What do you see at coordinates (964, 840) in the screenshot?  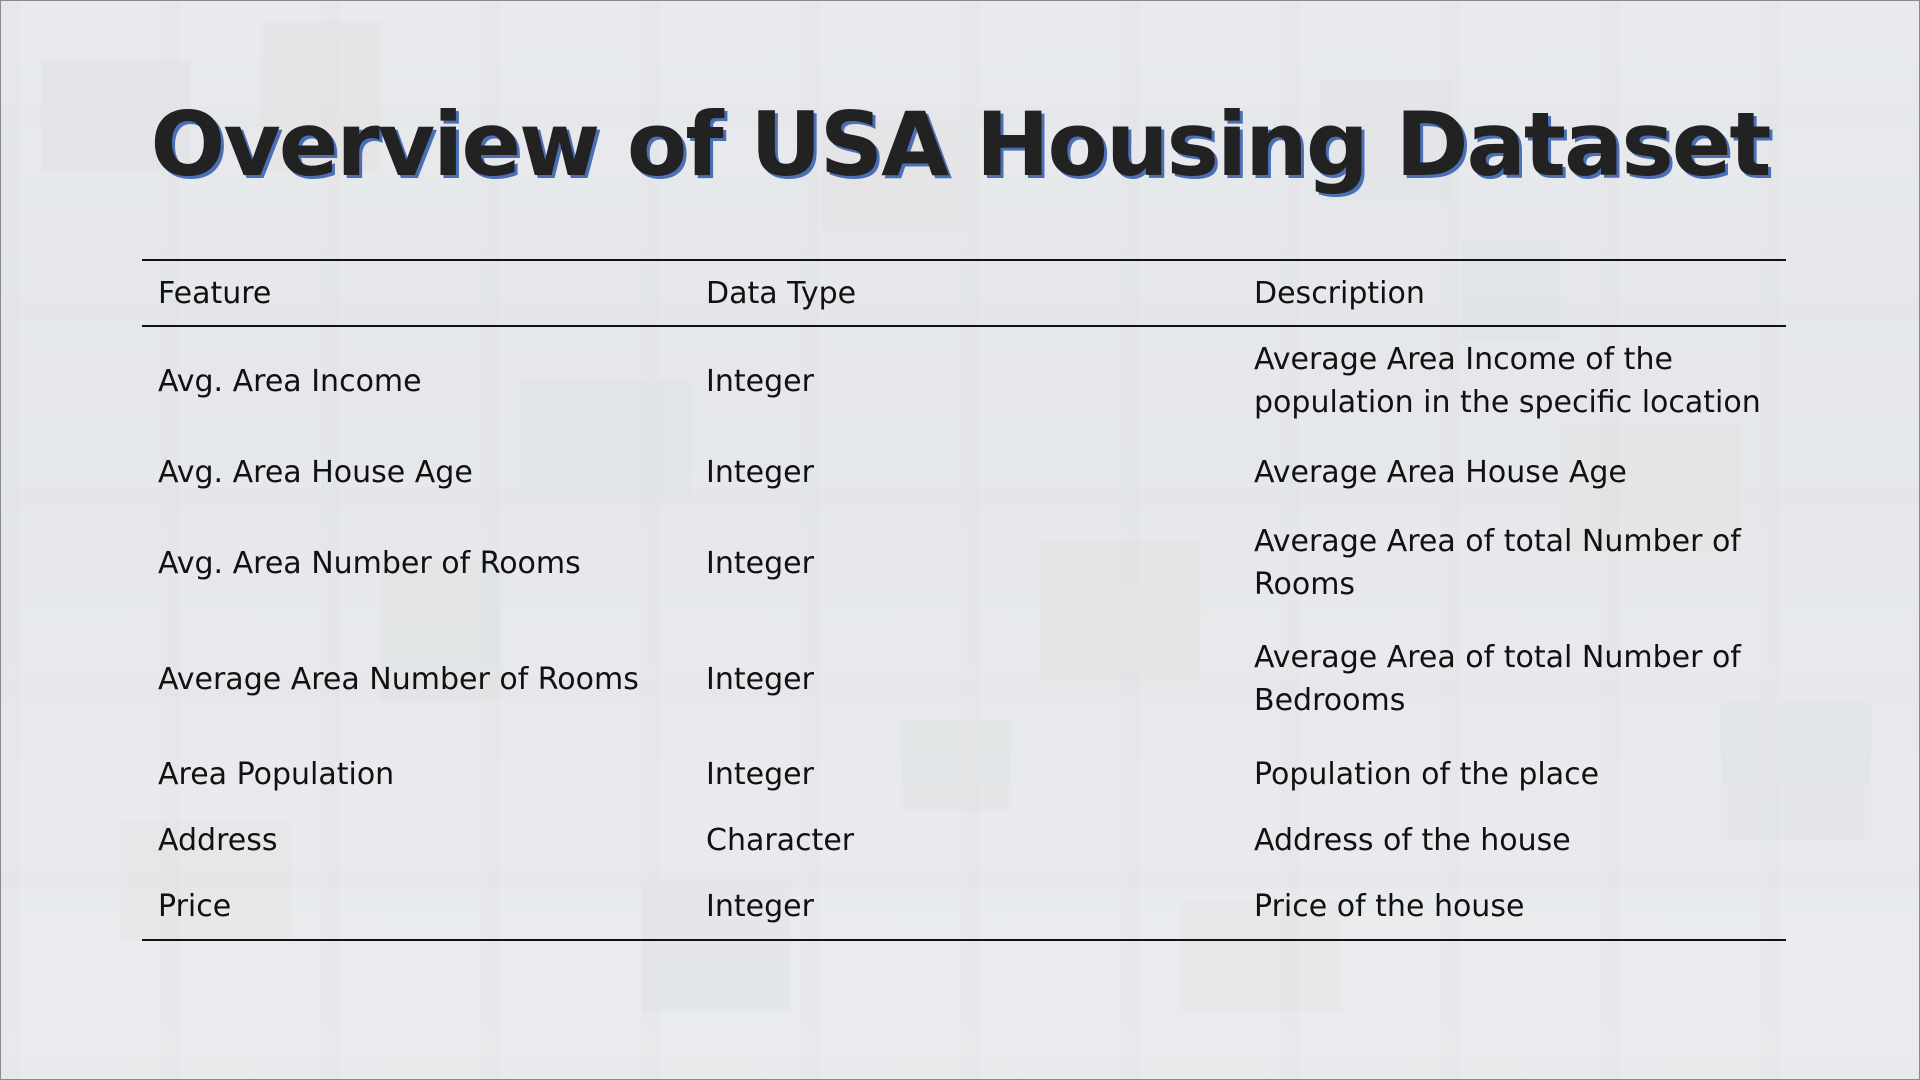 I see `table-row: Address Character Address of the house` at bounding box center [964, 840].